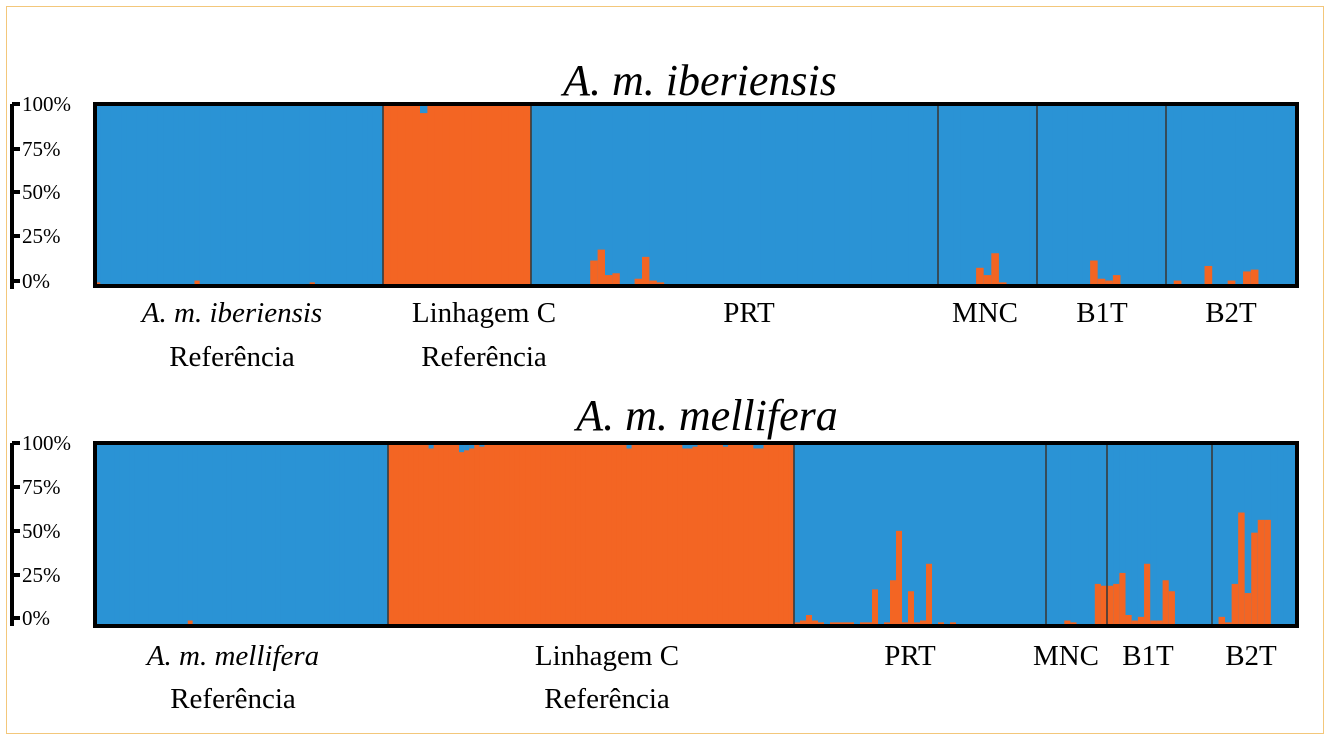  What do you see at coordinates (232, 656) in the screenshot?
I see `group-label: A. m. mellifera` at bounding box center [232, 656].